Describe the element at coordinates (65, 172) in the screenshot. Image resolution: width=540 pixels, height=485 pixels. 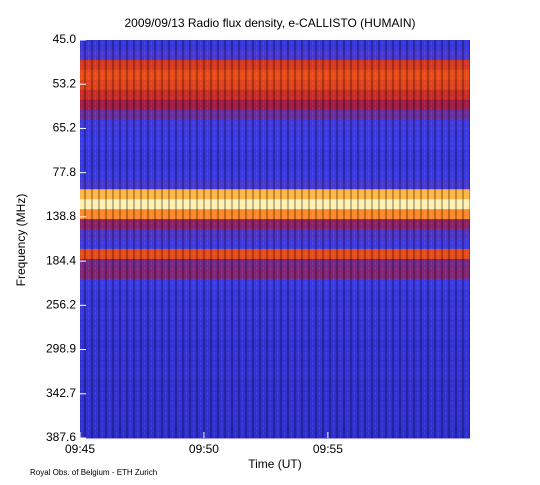
I see `y-tick-label: 77.8` at that location.